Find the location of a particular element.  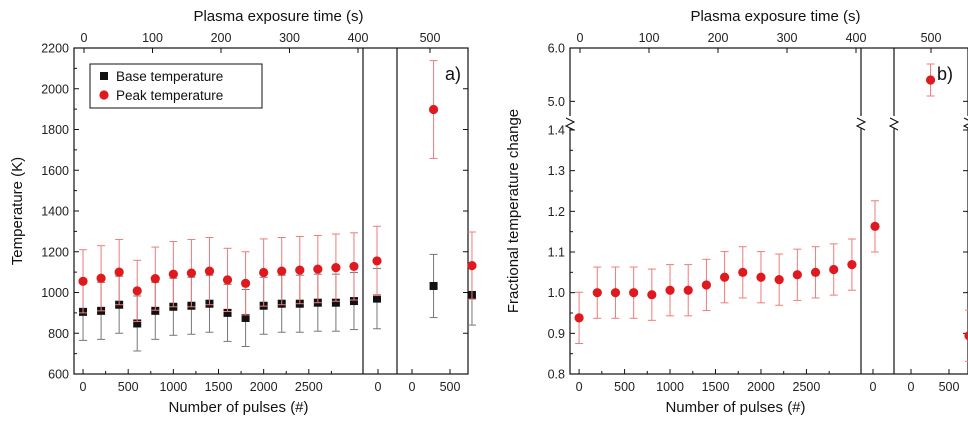

x-tick-label: 2000 is located at coordinates (264, 387).